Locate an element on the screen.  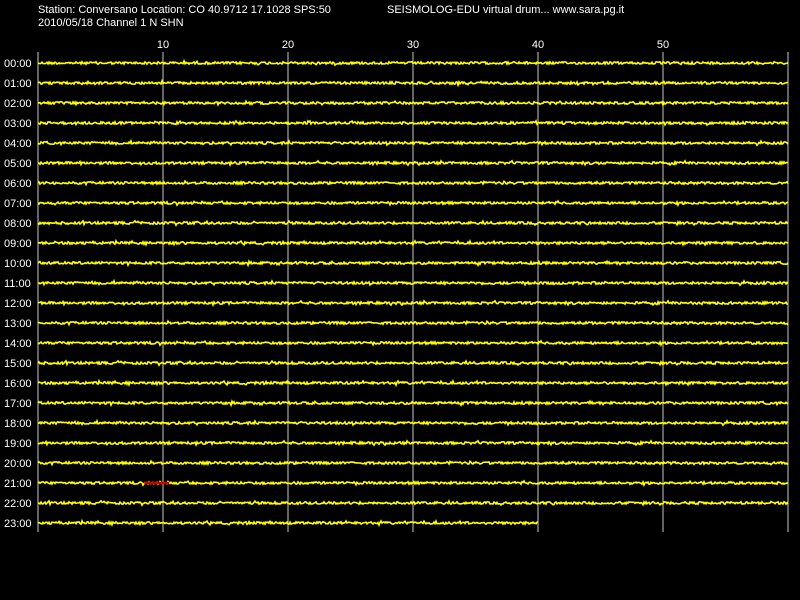
x-tick-label: 10 is located at coordinates (163, 45).